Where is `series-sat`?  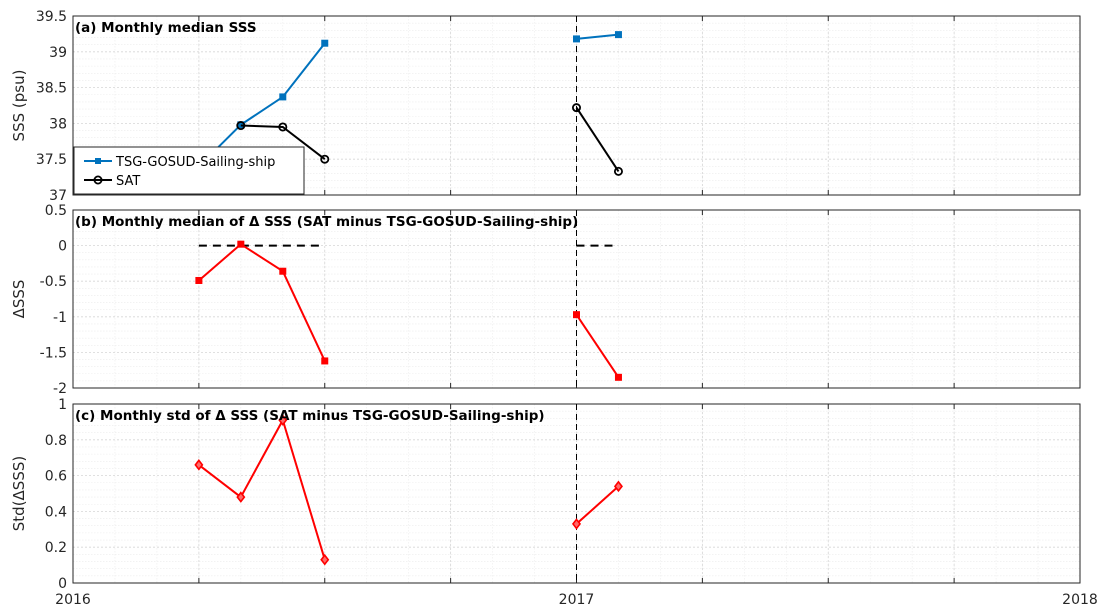
series-sat is located at coordinates (429, 139).